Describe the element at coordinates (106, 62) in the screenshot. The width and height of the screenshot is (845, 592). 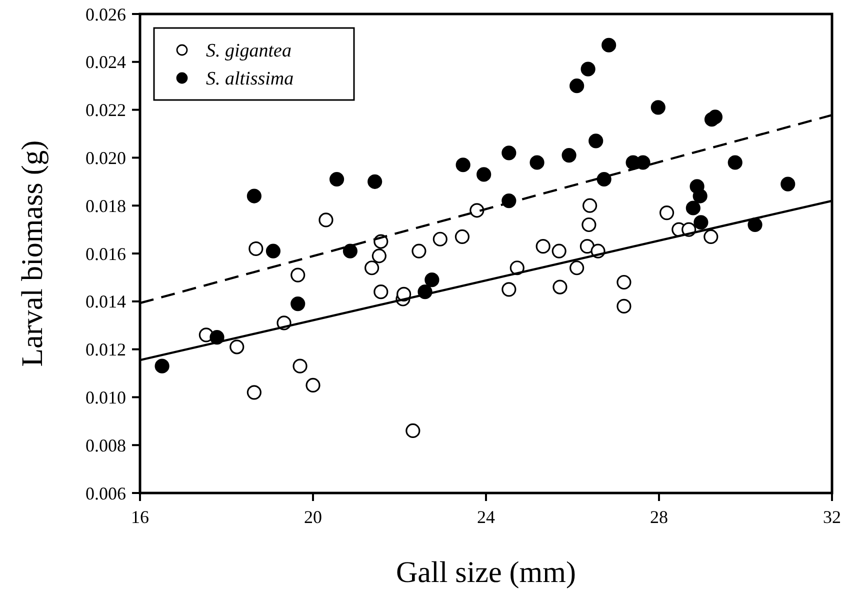
I see `y-tick-label: 0.024` at that location.